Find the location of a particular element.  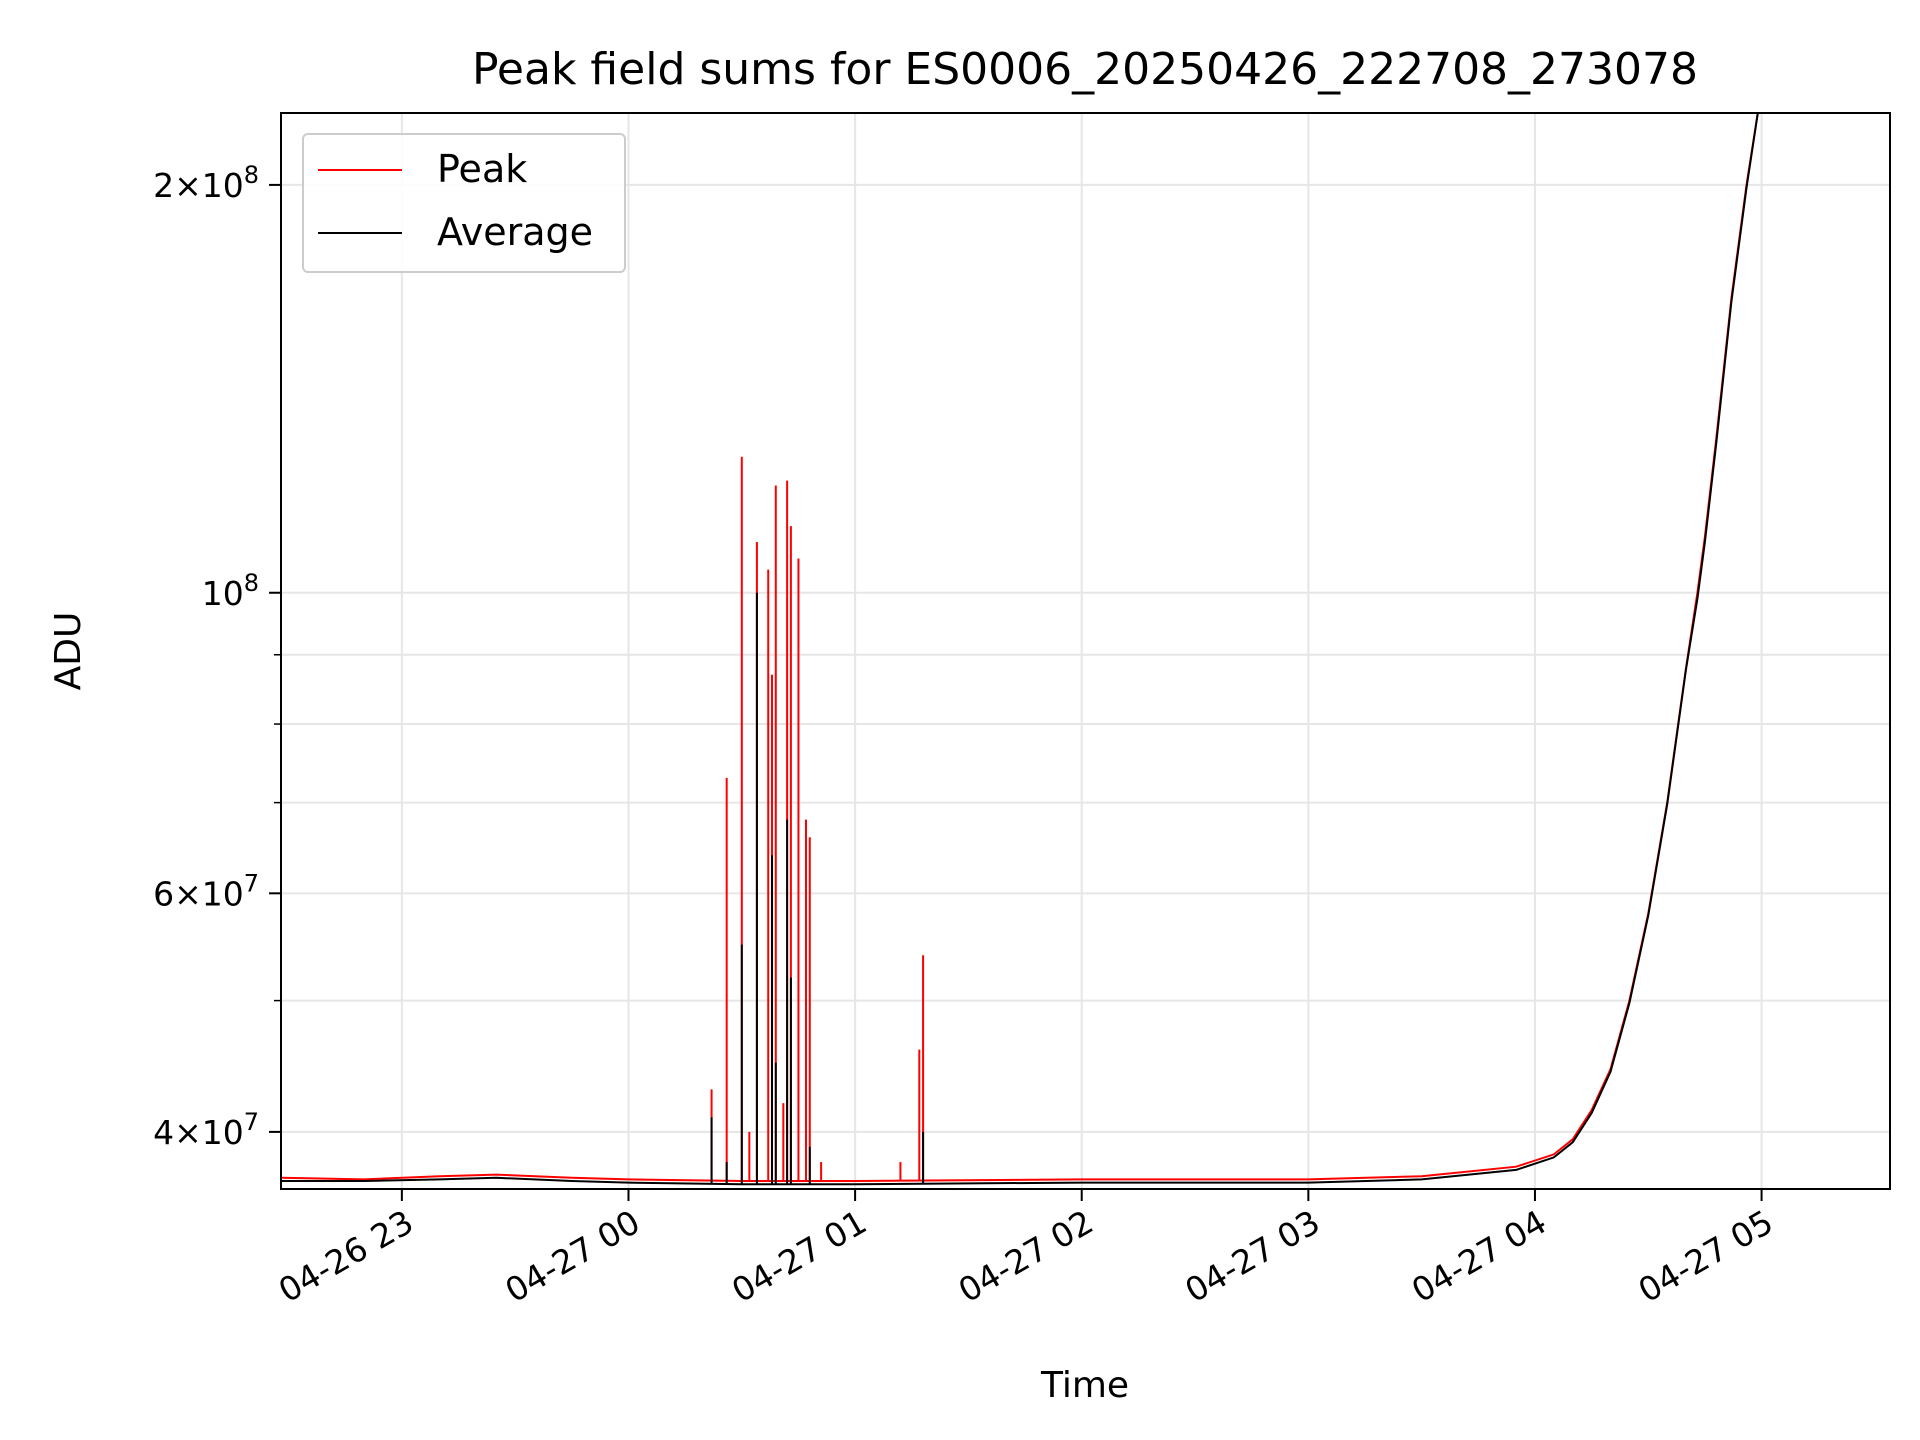

legend-average-label: Average is located at coordinates (515, 232).